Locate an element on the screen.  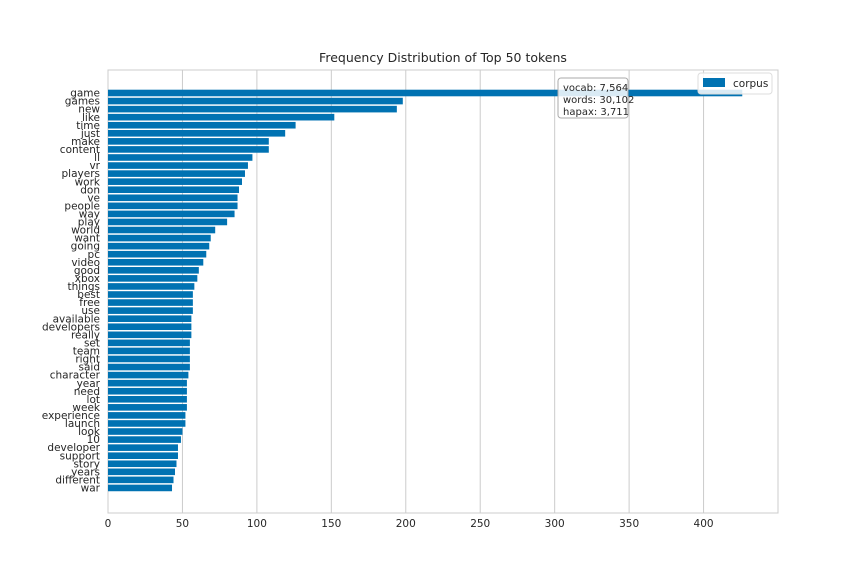
y-tick-label: said is located at coordinates (90, 368).